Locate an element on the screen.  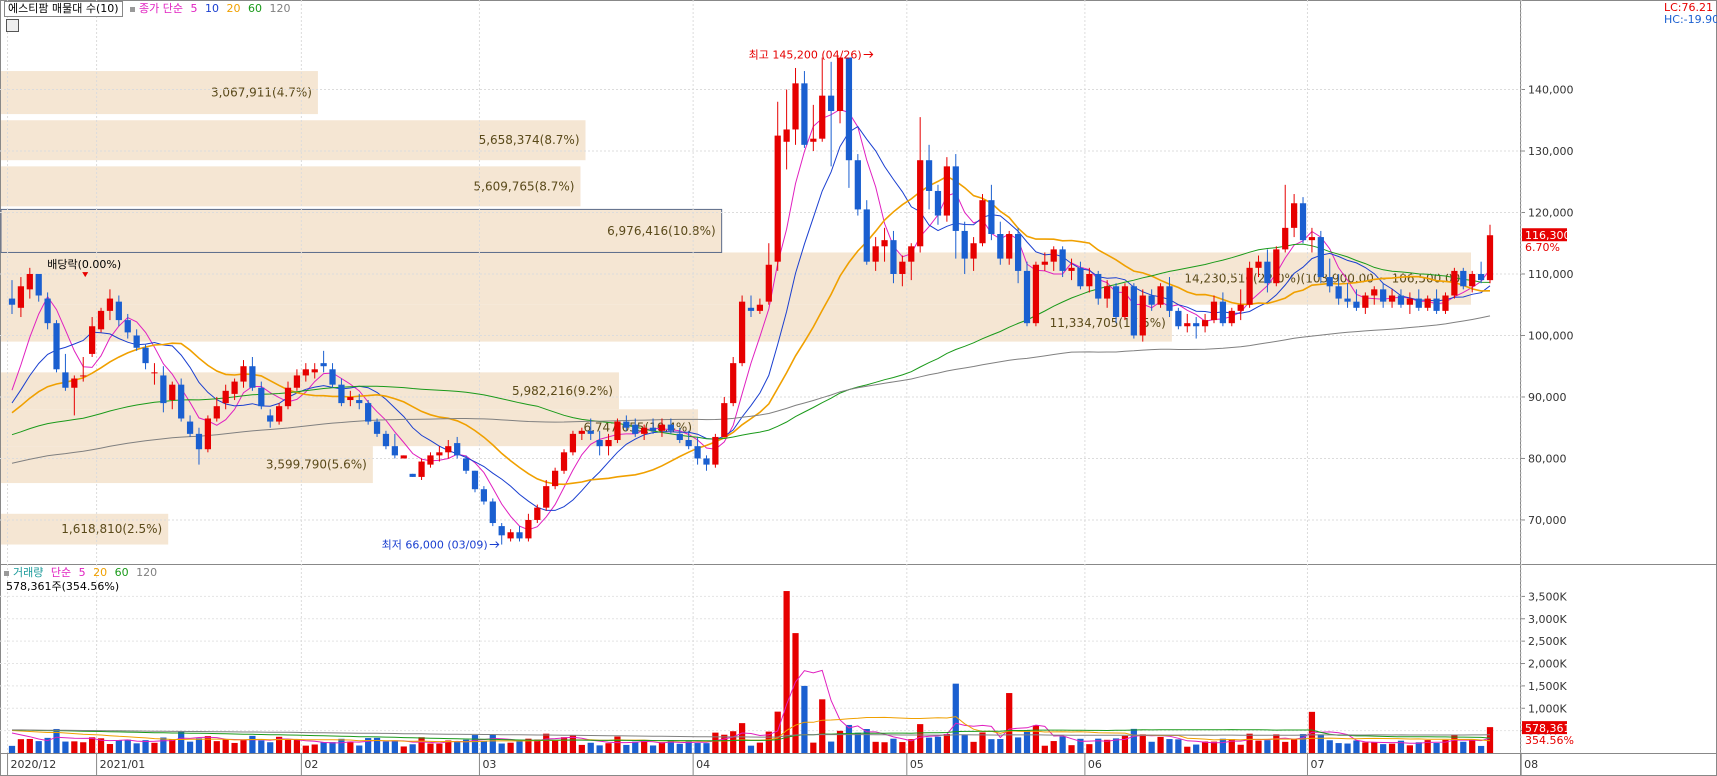
volume-legend: 거래량 단순 5 20 60 120 is located at coordinates (82, 573).